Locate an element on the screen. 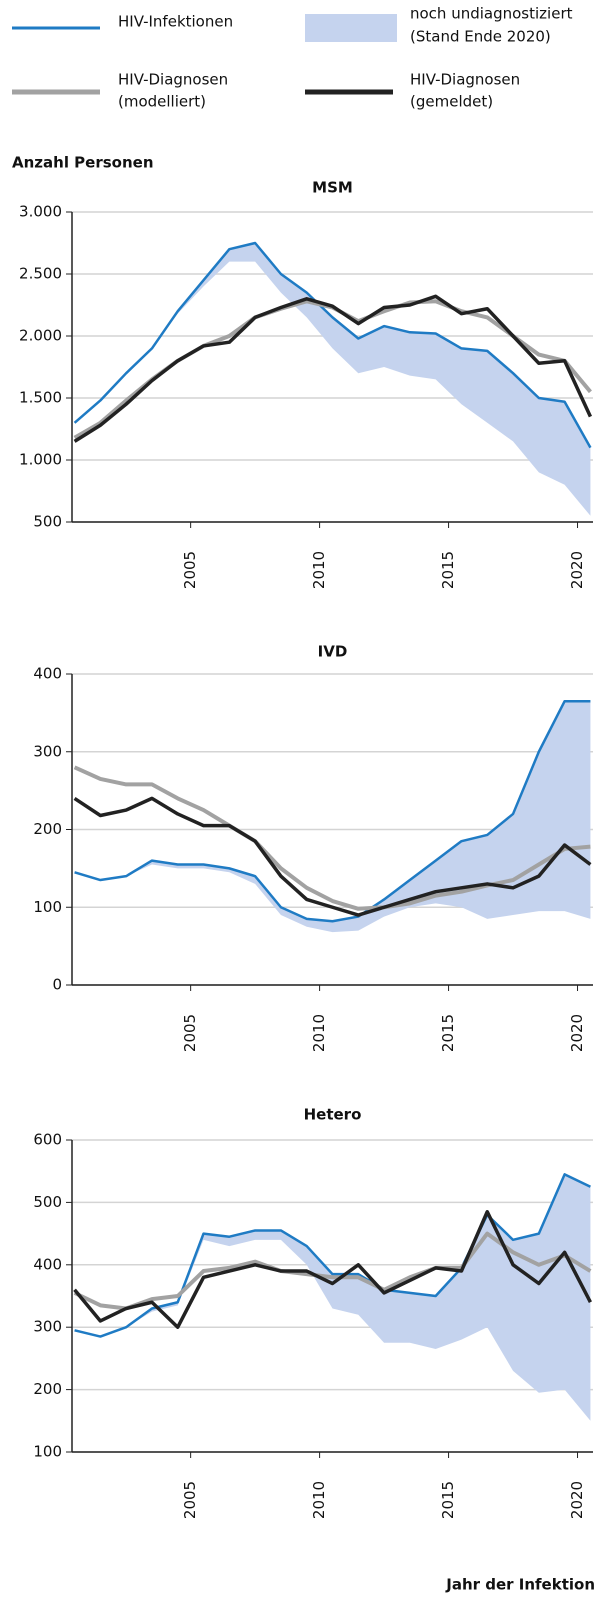  y-tick-label: 1.500 is located at coordinates (40, 398).